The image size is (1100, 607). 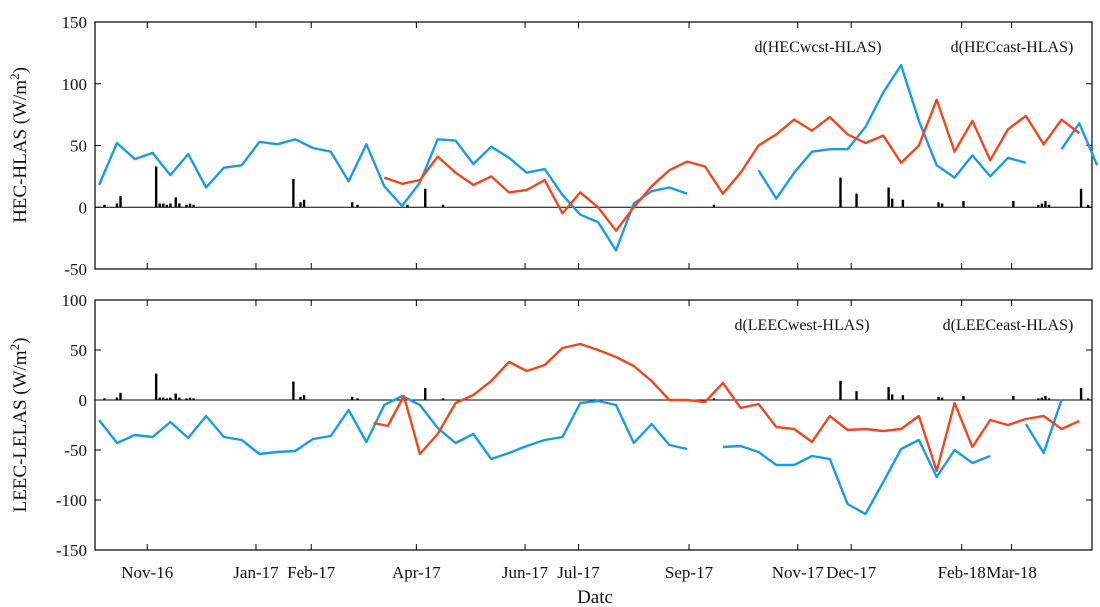 What do you see at coordinates (595, 597) in the screenshot?
I see `x-axis-title: Datc` at bounding box center [595, 597].